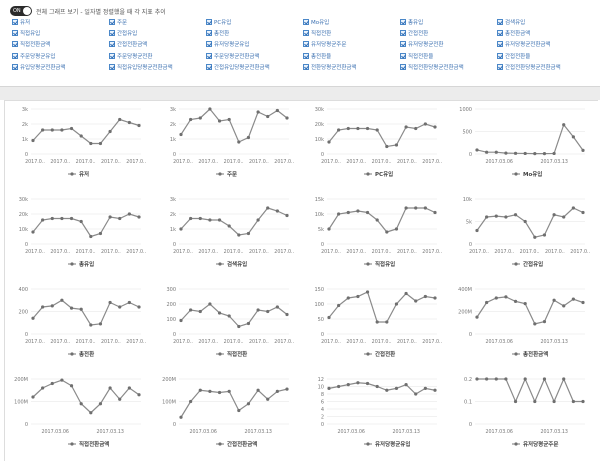 This screenshot has height=466, width=600. I want to click on metric-checkbox: 주문당평균전환금액, so click(254, 55).